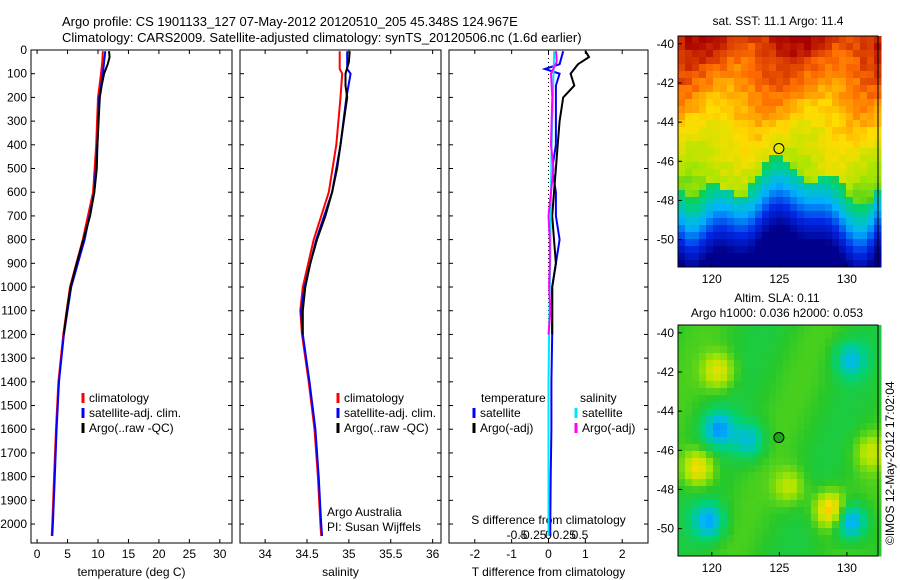 The image size is (900, 580). Describe the element at coordinates (513, 398) in the screenshot. I see `diff-legend-title: temperature` at that location.